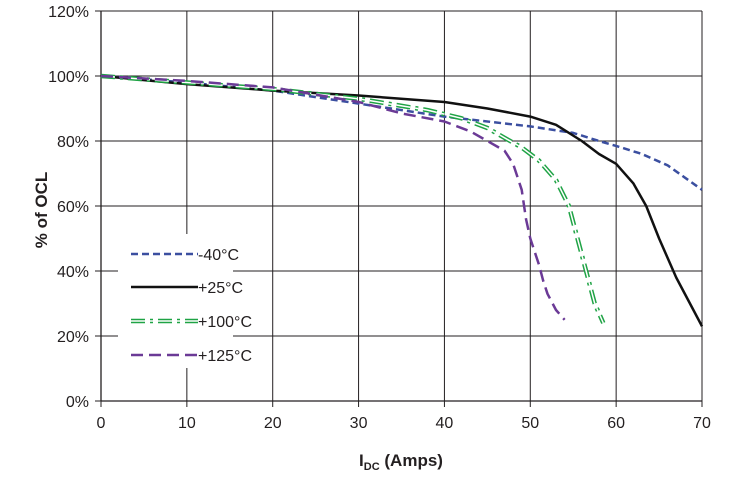 Image resolution: width=729 pixels, height=478 pixels. Describe the element at coordinates (372, 467) in the screenshot. I see `x-axis-title-subscript: DC` at that location.